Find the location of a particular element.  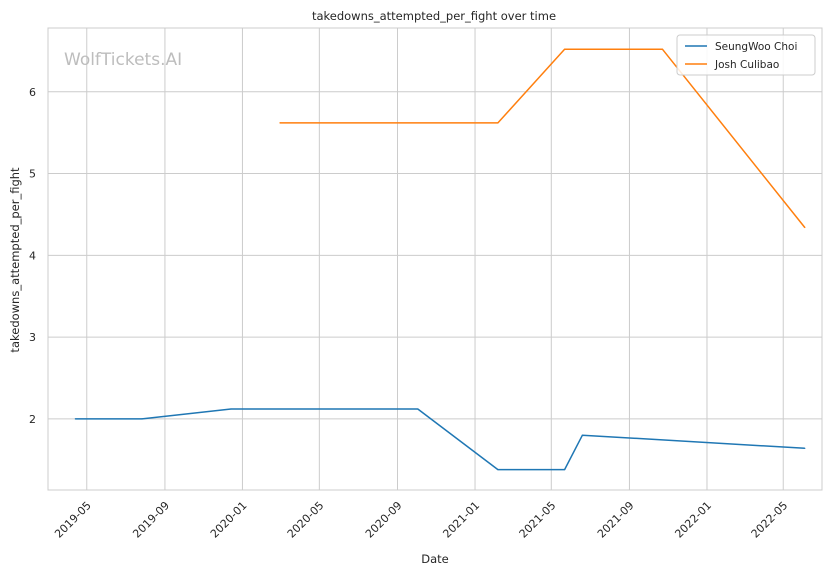

y-tick-label: 6 is located at coordinates (32, 92).